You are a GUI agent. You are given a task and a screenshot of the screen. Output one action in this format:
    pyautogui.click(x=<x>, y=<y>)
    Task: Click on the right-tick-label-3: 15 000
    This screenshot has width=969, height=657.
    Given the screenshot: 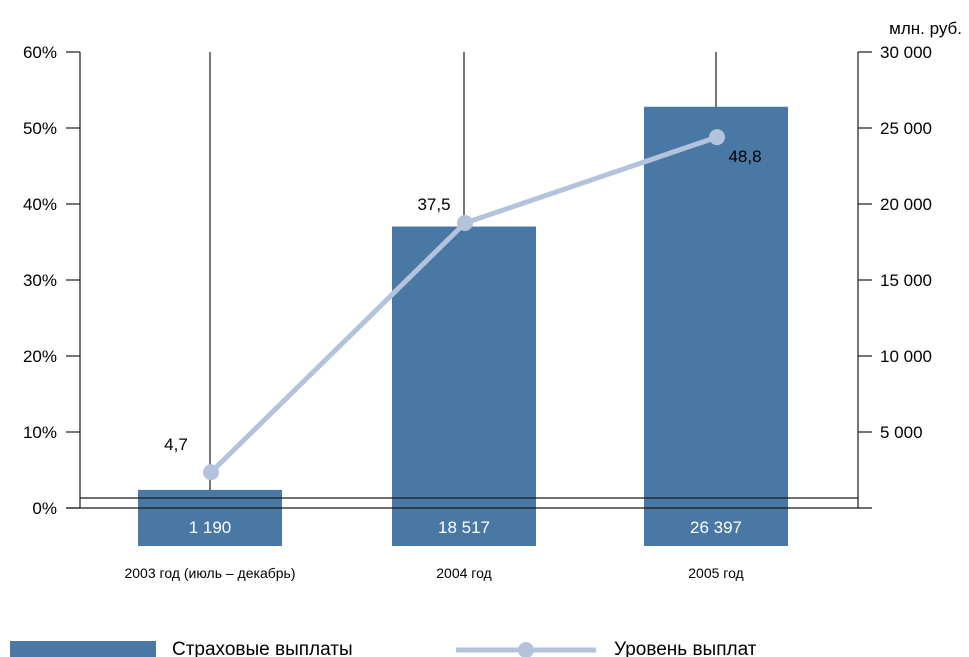 What is the action you would take?
    pyautogui.click(x=906, y=280)
    